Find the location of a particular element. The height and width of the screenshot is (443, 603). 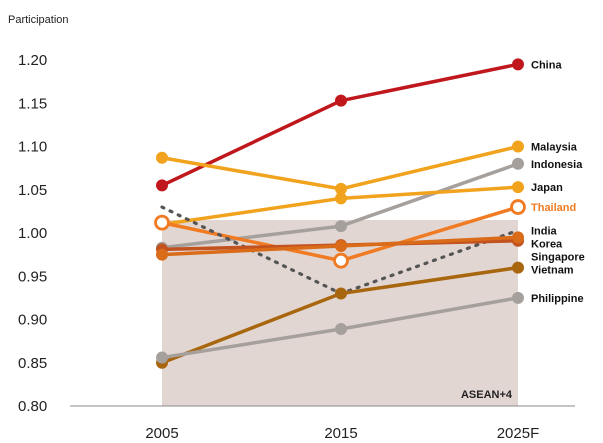

series-label: Philippine is located at coordinates (557, 299).